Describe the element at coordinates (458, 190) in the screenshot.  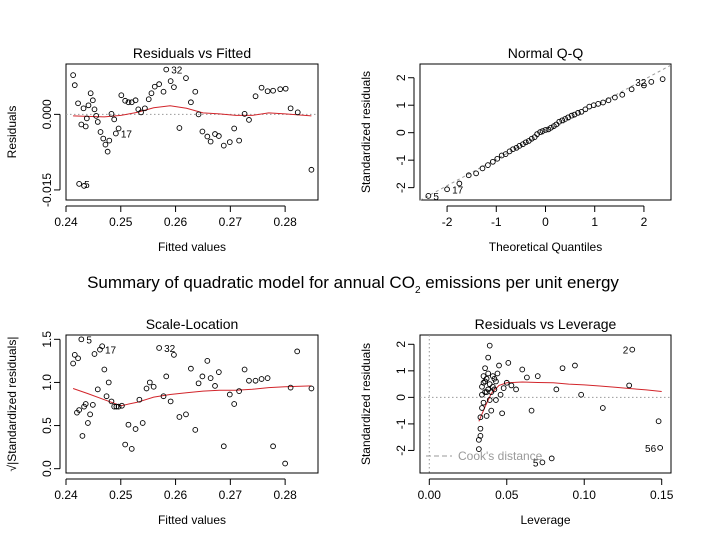
I see `normal-q-q-point-label: 17` at that location.